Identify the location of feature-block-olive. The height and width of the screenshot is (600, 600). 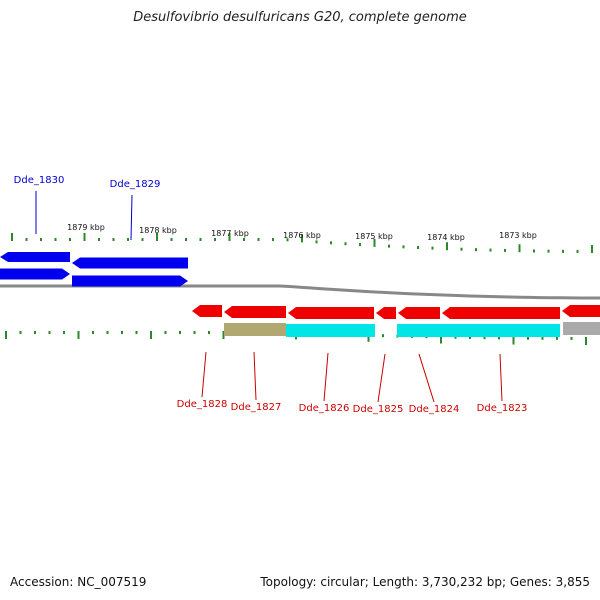
(255, 329).